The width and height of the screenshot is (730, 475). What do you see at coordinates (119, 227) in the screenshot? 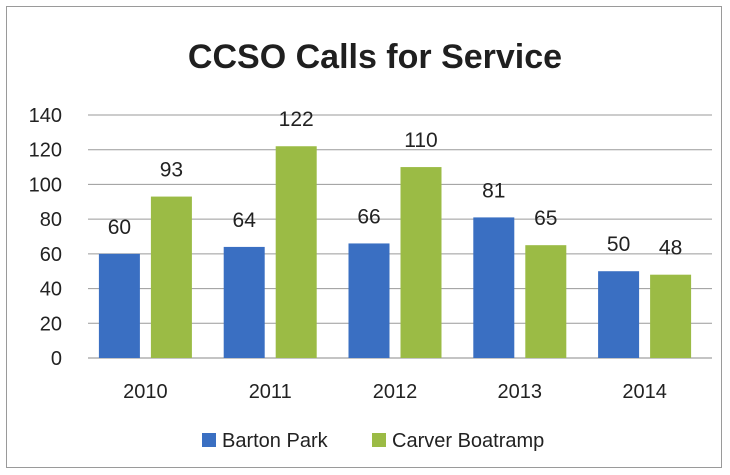
I see `data-label: 60` at bounding box center [119, 227].